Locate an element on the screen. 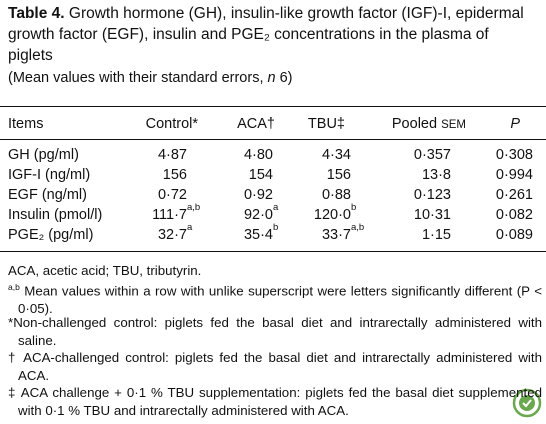 This screenshot has height=424, width=546. footnote-mark: † is located at coordinates (13, 357).